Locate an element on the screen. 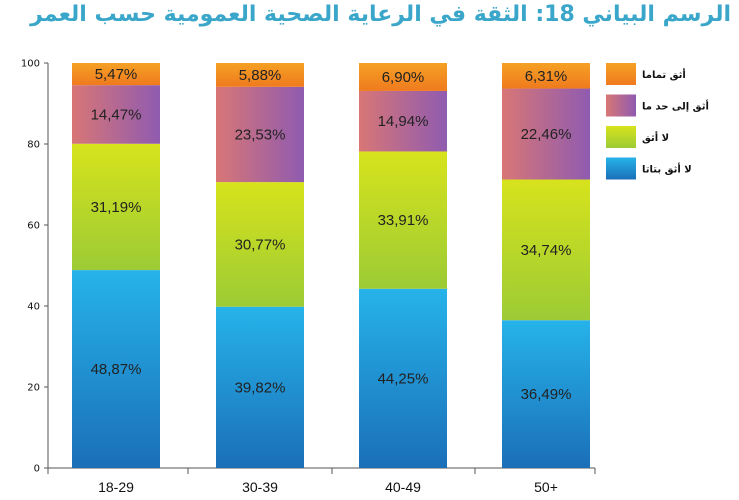 The image size is (739, 500). data-label: 31,19% is located at coordinates (116, 207).